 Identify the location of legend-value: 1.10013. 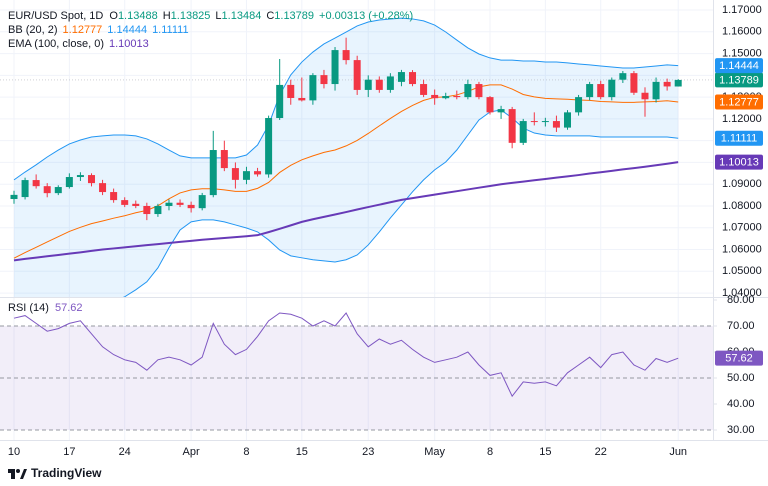
(129, 44).